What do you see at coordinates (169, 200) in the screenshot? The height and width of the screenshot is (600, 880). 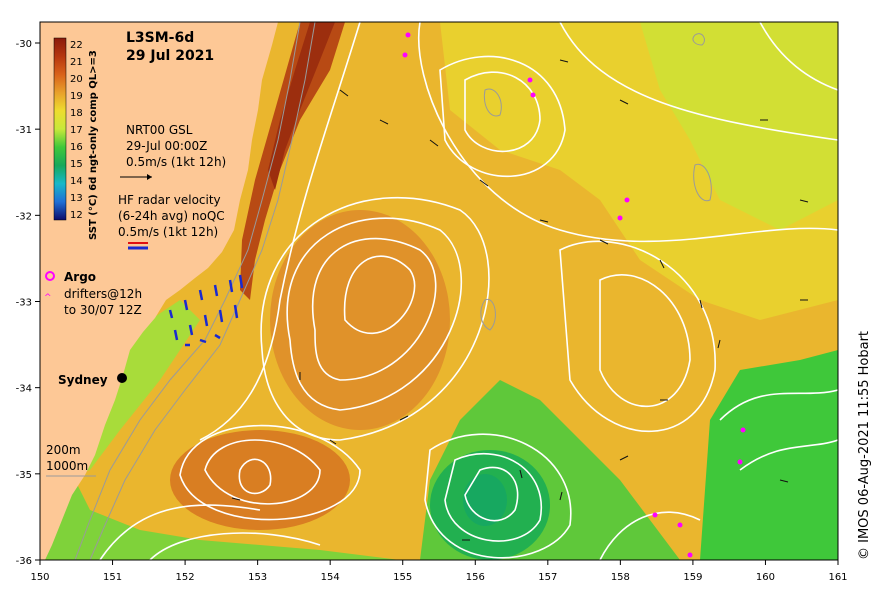 I see `hf-line-1: HF radar velocity` at bounding box center [169, 200].